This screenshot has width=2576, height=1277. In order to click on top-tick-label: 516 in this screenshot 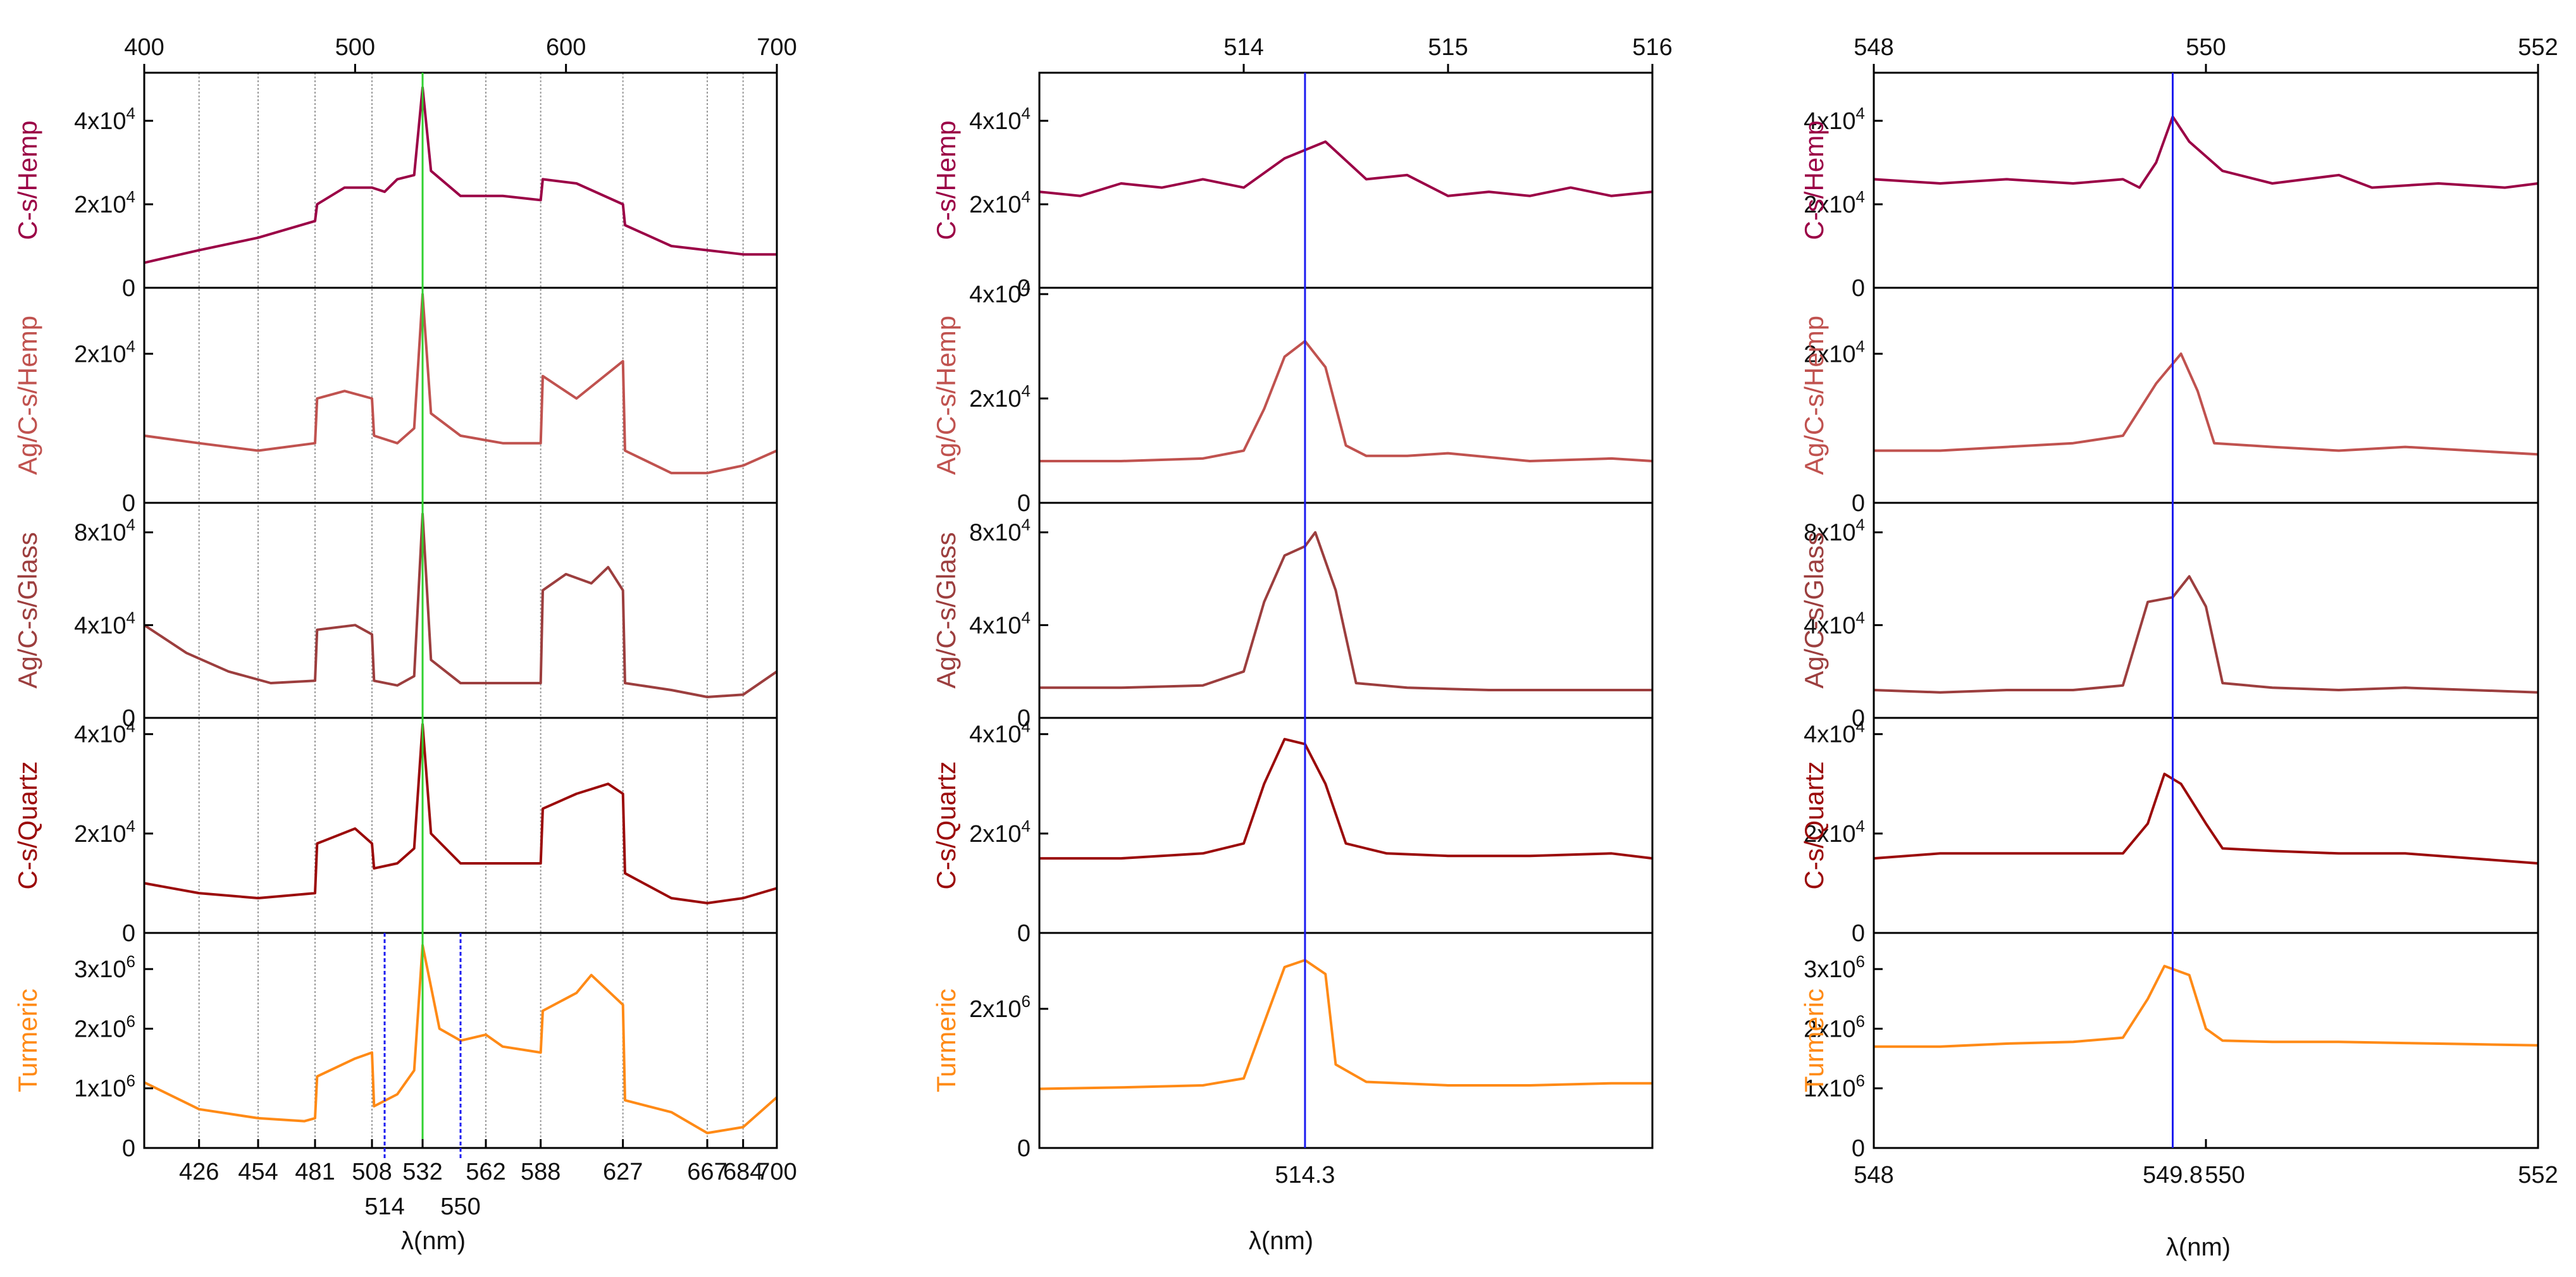, I will do `click(1652, 47)`.